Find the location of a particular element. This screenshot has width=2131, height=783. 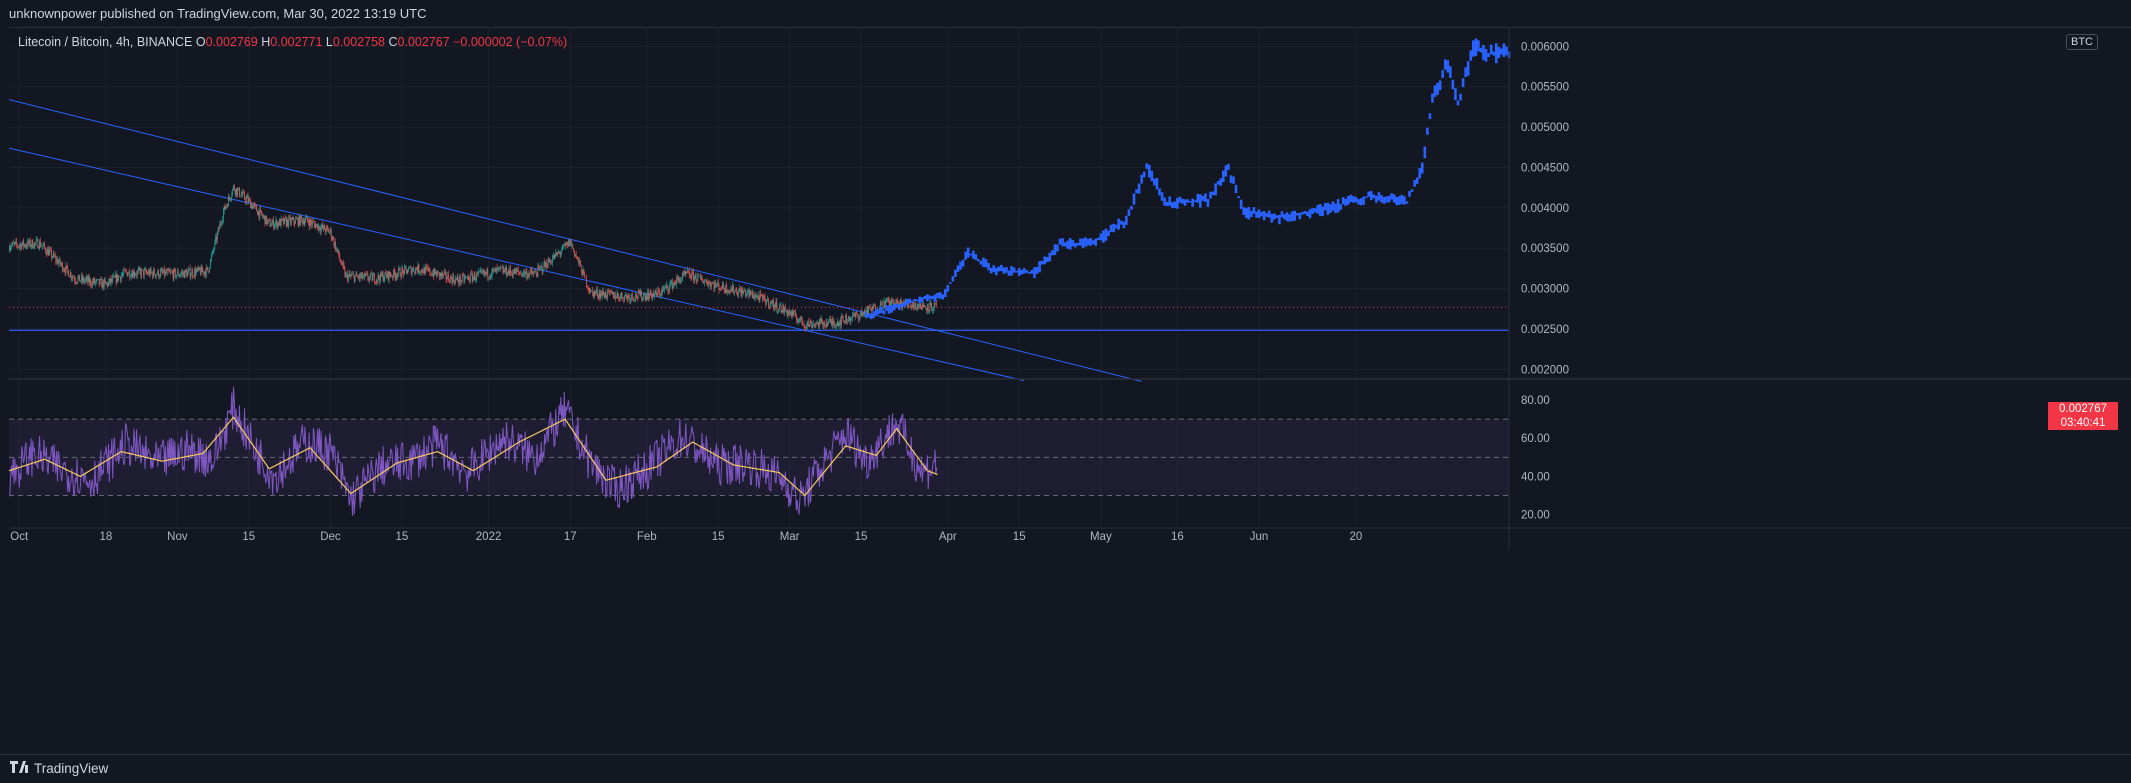

symbol-name: Litecoin / Bitcoin, 4h, BINANCE is located at coordinates (105, 42).